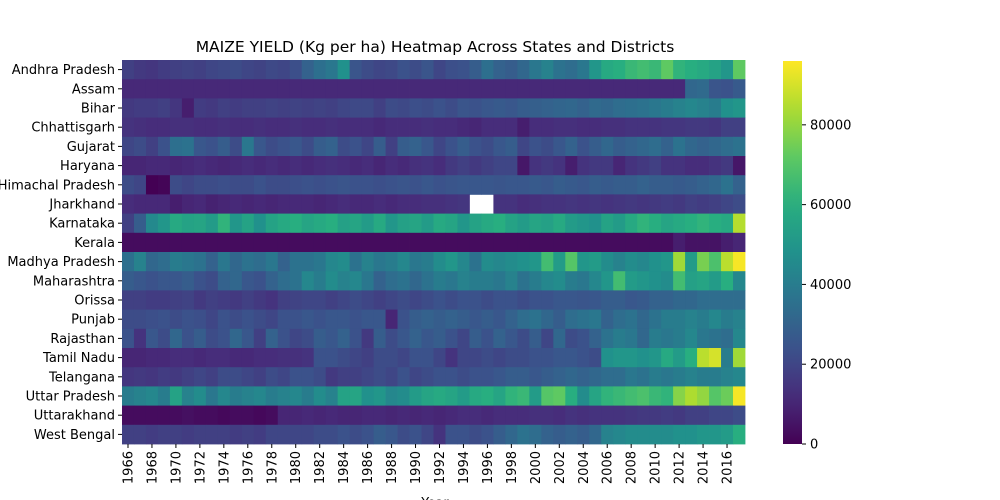  I want to click on y-tick-label: Himachal Pradesh, so click(57, 185).